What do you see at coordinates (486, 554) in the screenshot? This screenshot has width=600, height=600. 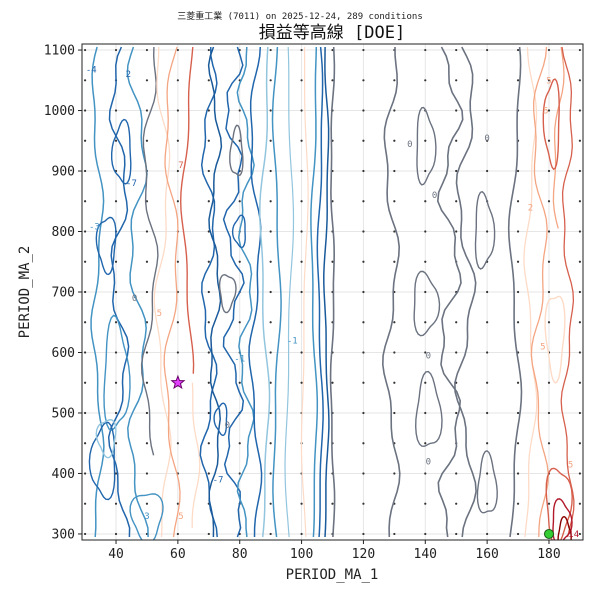 I see `x-tick-label: 160` at bounding box center [486, 554].